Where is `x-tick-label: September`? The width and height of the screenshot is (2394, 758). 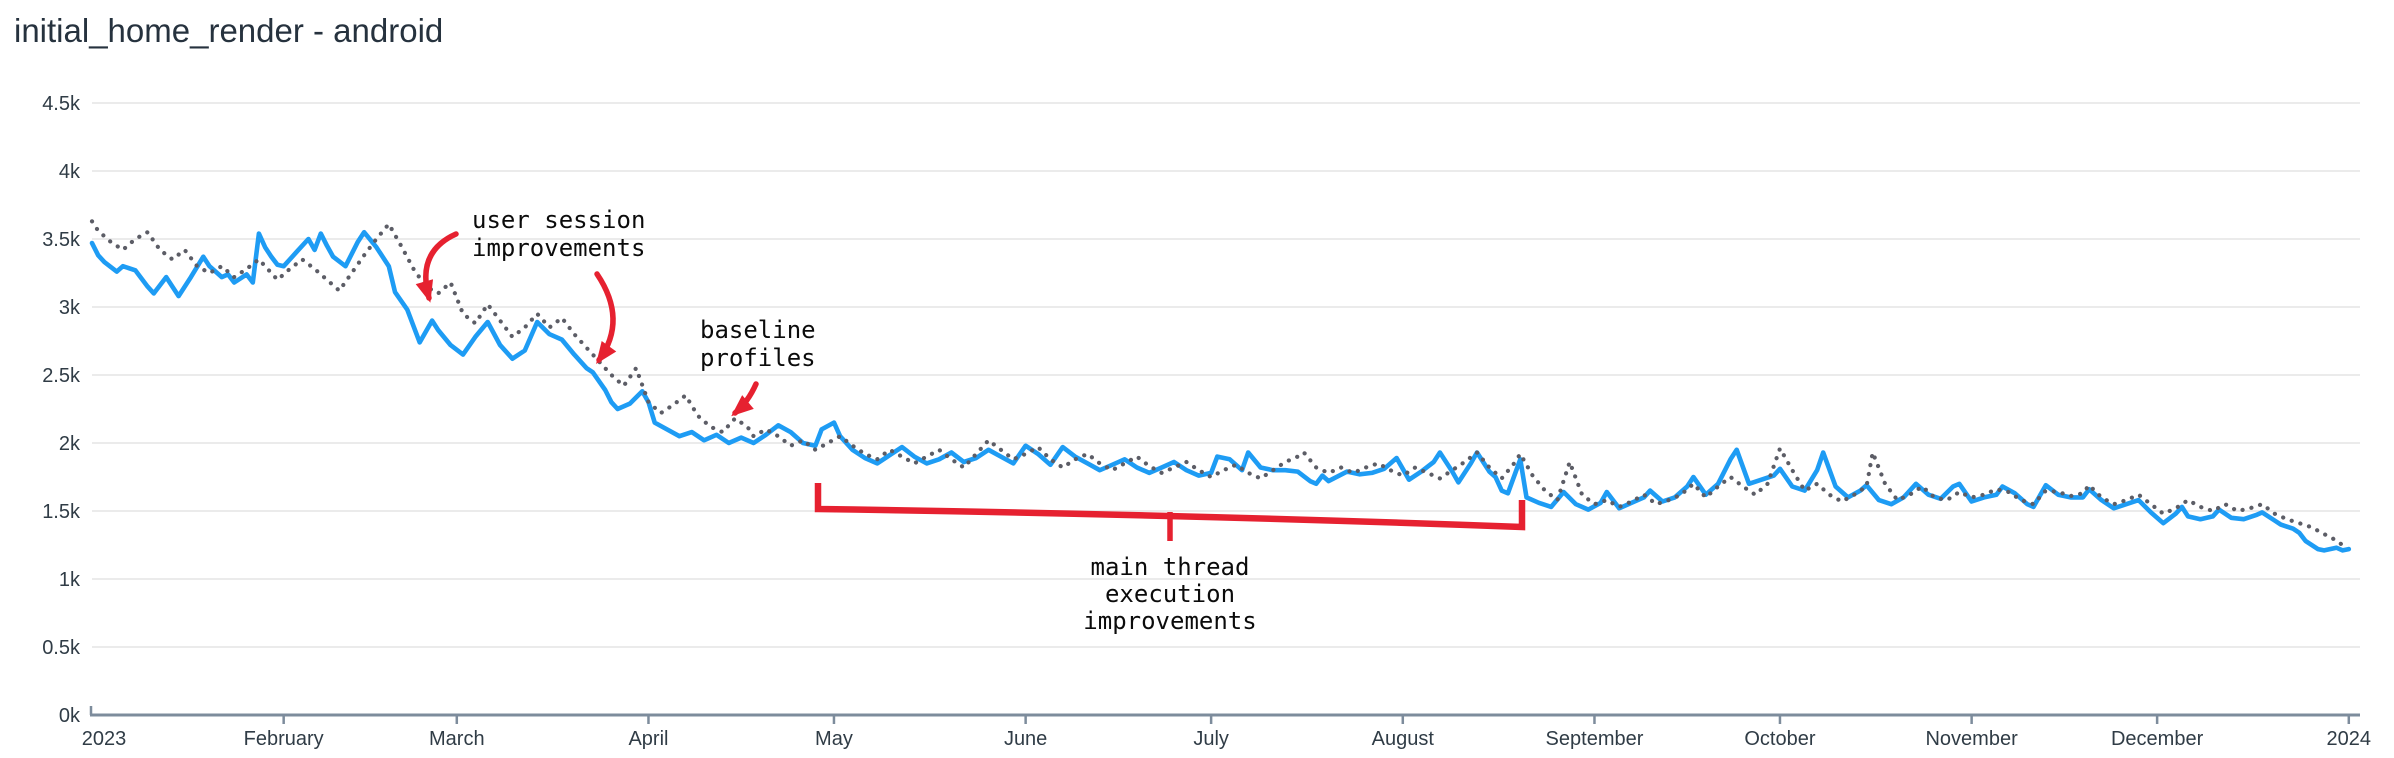 x-tick-label: September is located at coordinates (1595, 739).